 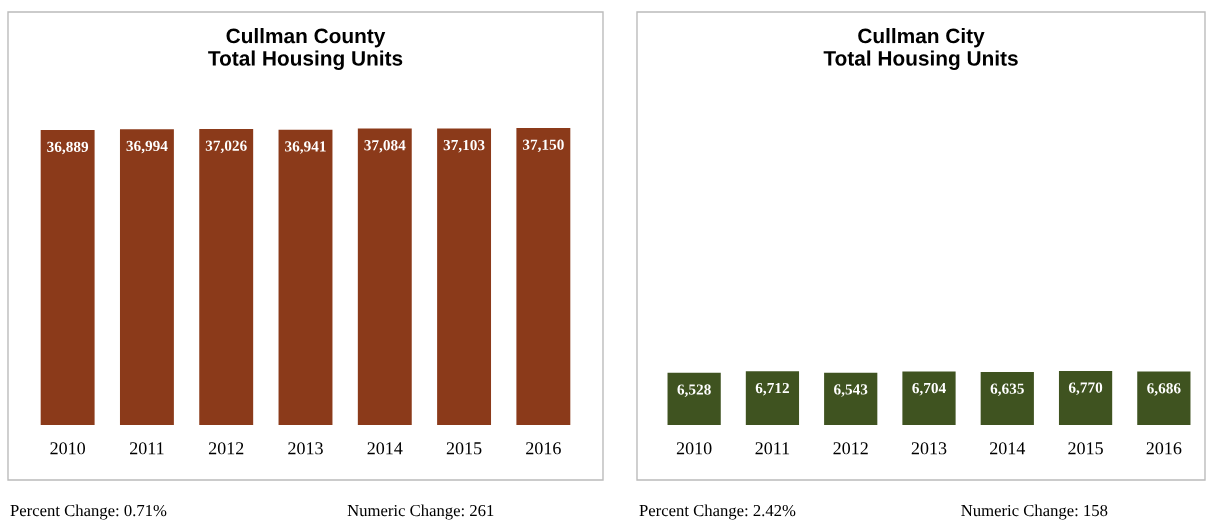 I want to click on text: Percent Change: 0.71%, so click(x=88, y=512).